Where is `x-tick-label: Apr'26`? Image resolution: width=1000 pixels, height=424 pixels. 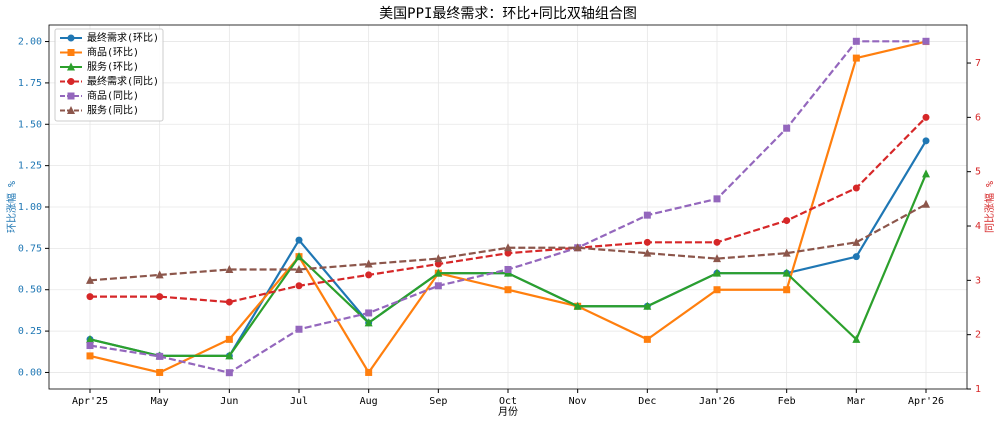 x-tick-label: Apr'26 is located at coordinates (926, 401).